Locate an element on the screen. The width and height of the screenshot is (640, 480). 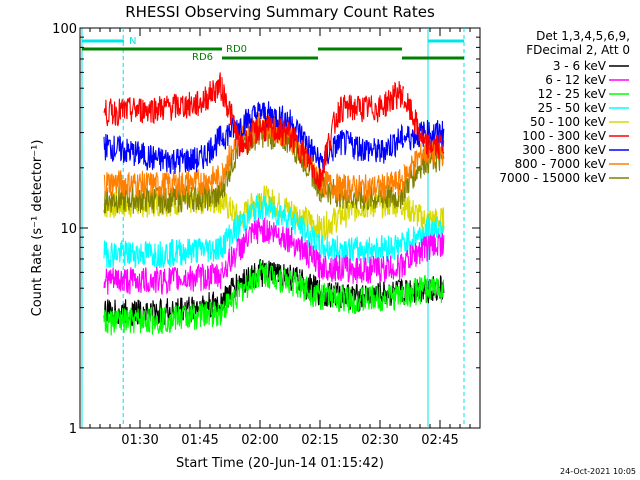
y-tick-label-1: 1 is located at coordinates (73, 429).